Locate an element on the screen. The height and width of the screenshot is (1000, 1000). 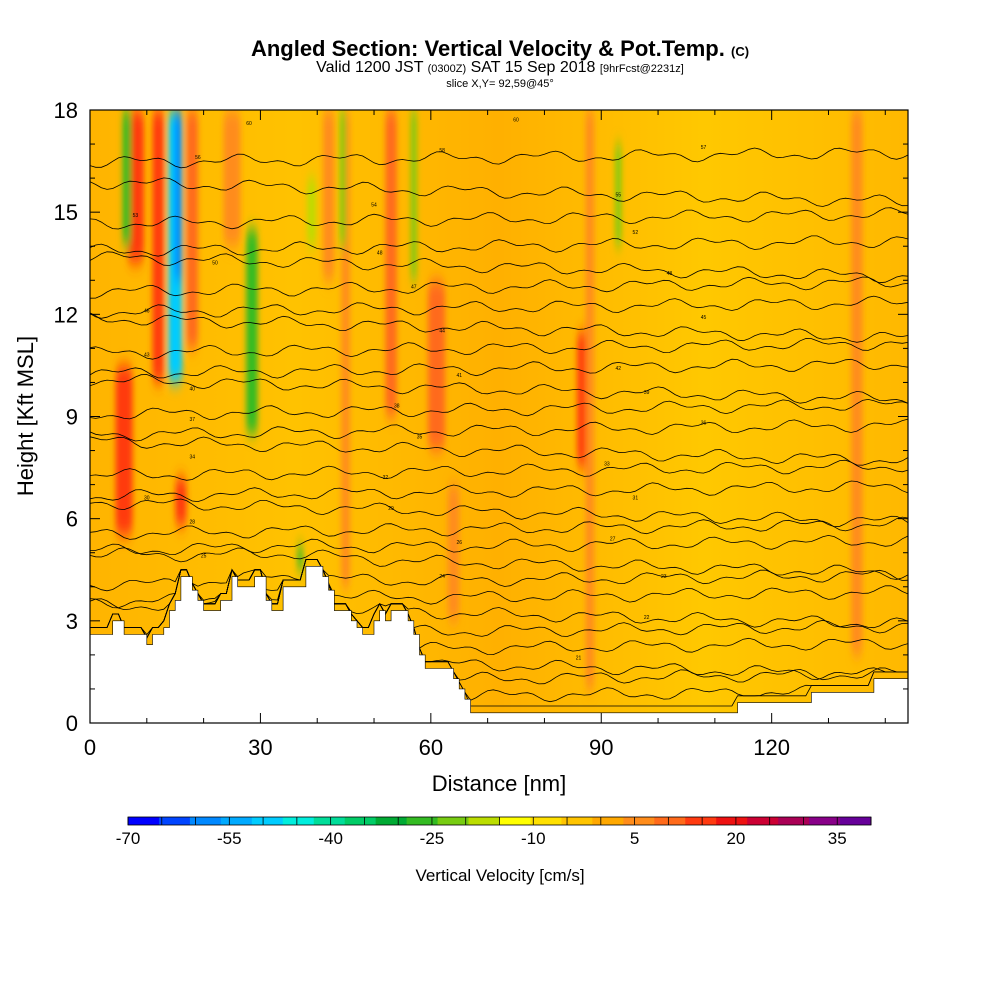
y-tick-label: 15 is located at coordinates (66, 212).